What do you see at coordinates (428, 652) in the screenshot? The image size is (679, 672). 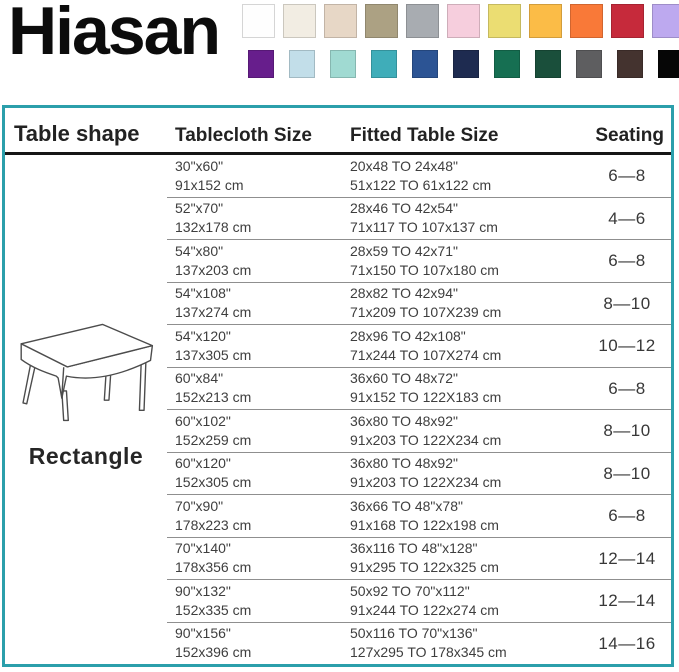 I see `fitted-size-cm: 127x295 TO 178x345 cm` at bounding box center [428, 652].